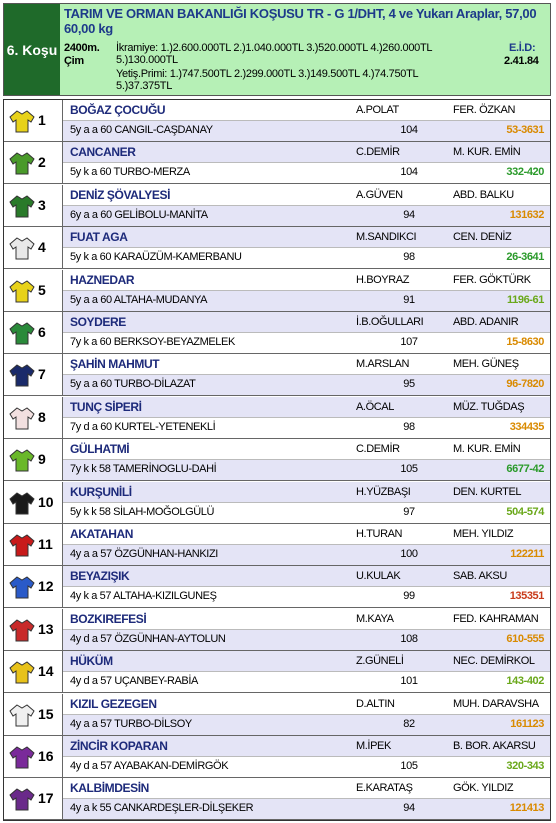 Image resolution: width=556 pixels, height=823 pixels. Describe the element at coordinates (483, 194) in the screenshot. I see `trainer: ABD. BALKU` at that location.